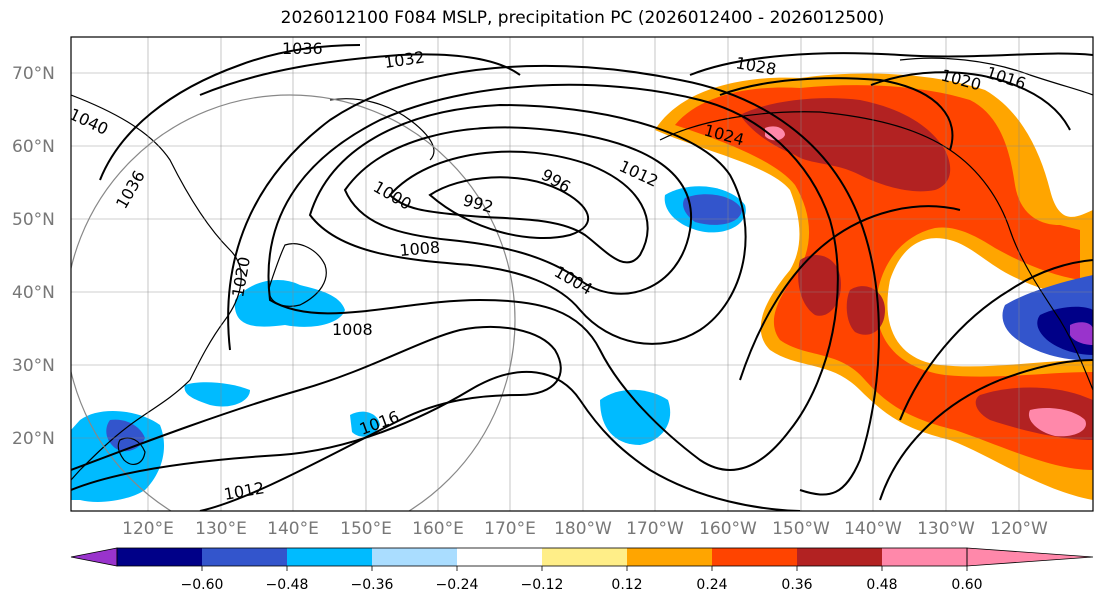 Image resolution: width=1105 pixels, height=604 pixels. What do you see at coordinates (711, 585) in the screenshot?
I see `colorbar-label-7: 0.24` at bounding box center [711, 585].